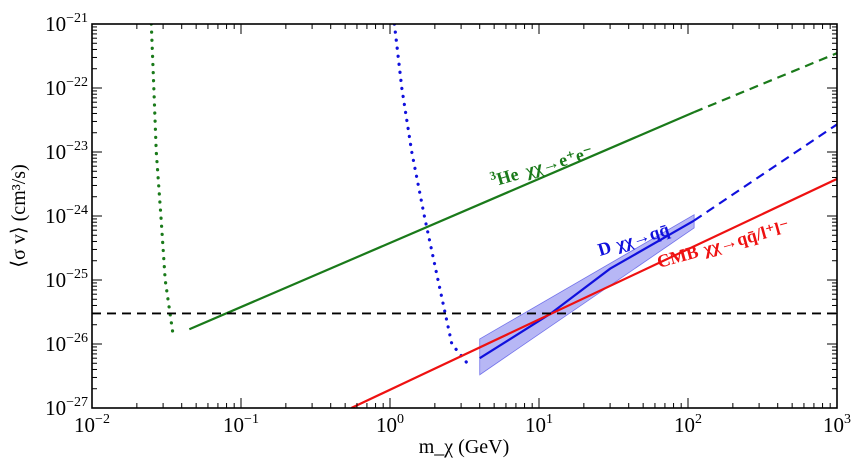 This screenshot has width=855, height=461. What do you see at coordinates (92, 424) in the screenshot?
I see `x-tick-label: 10⁻²` at bounding box center [92, 424].